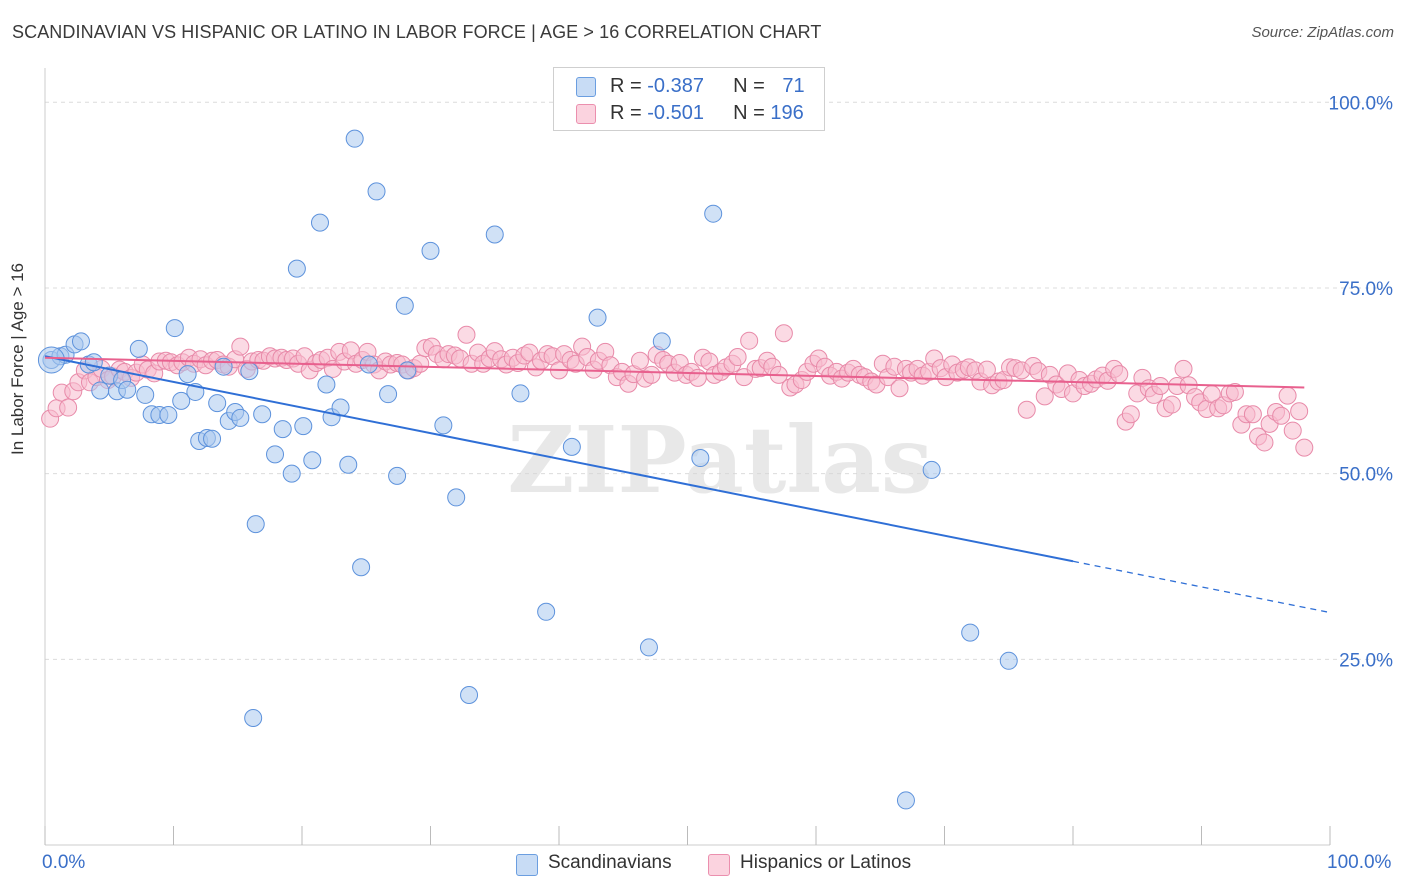  Describe the element at coordinates (826, 862) in the screenshot. I see `legend-label: Hispanics or Latinos` at that location.